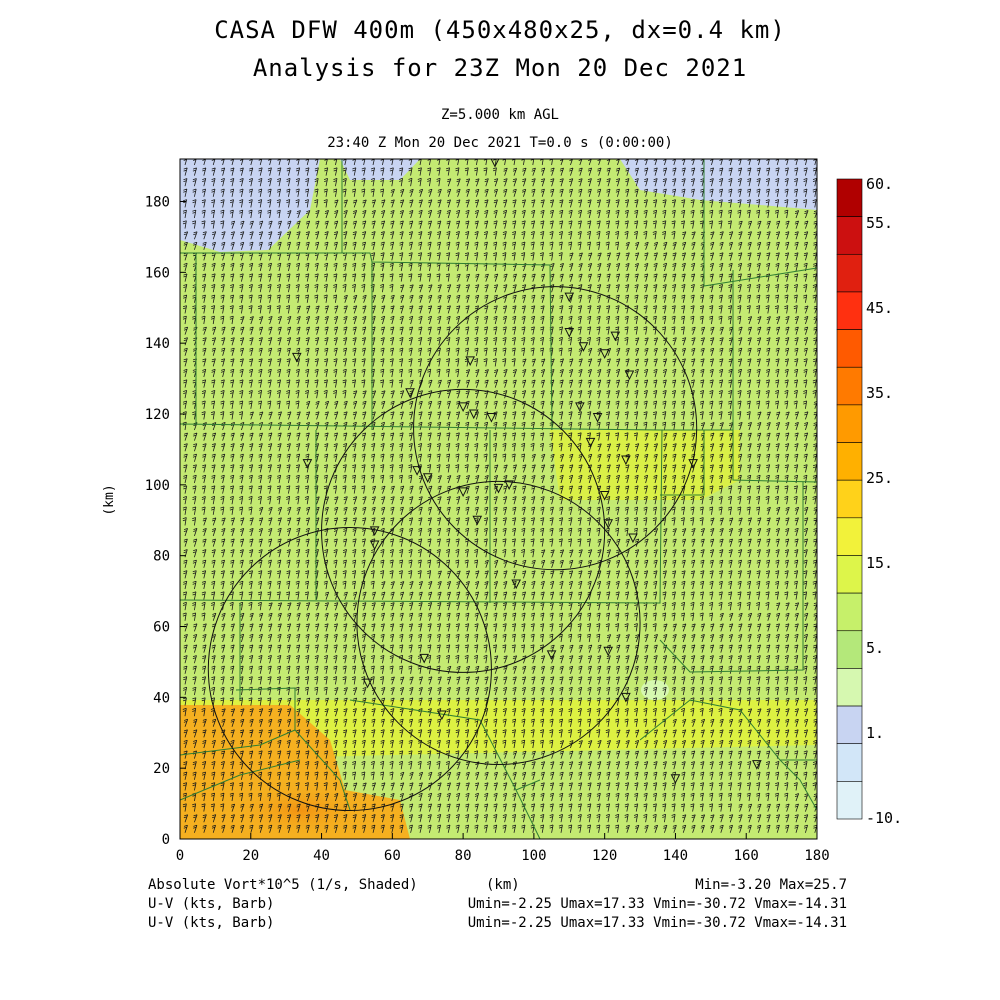 The image size is (1000, 1000). What do you see at coordinates (875, 733) in the screenshot?
I see `colorbar-label: 1.` at bounding box center [875, 733].